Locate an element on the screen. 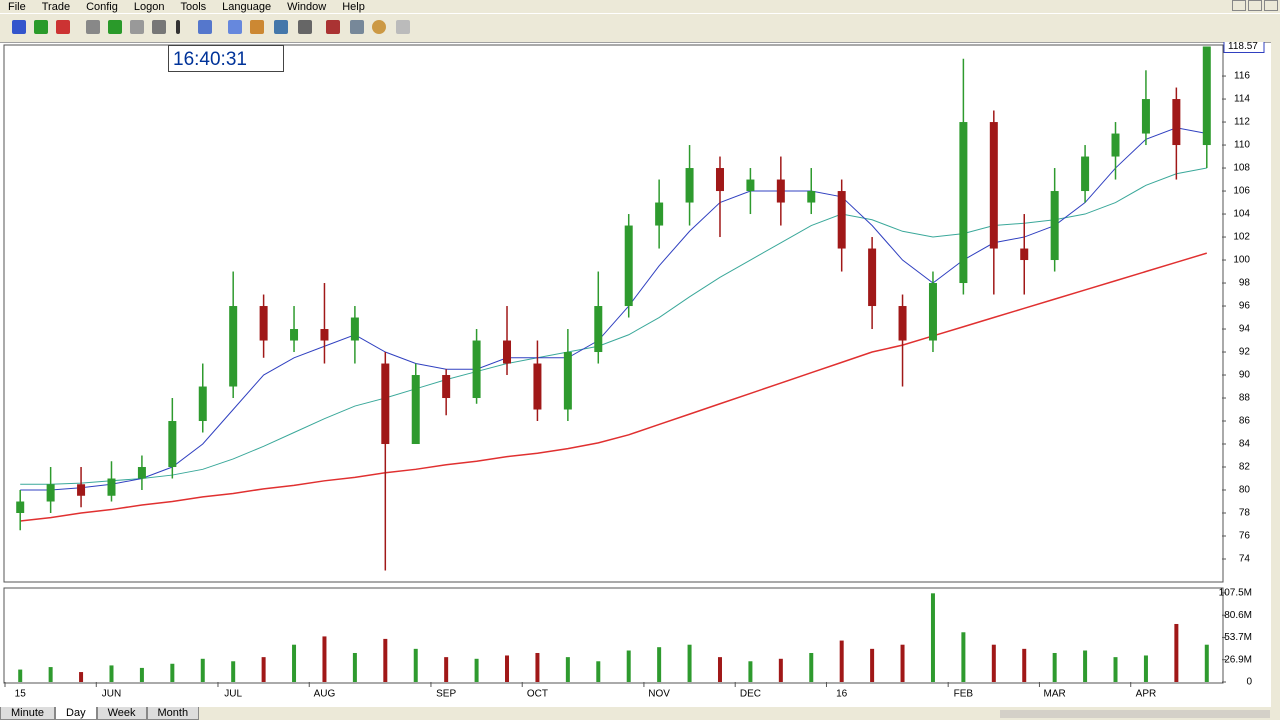 The height and width of the screenshot is (720, 1280). minimize-button is located at coordinates (1239, 5).